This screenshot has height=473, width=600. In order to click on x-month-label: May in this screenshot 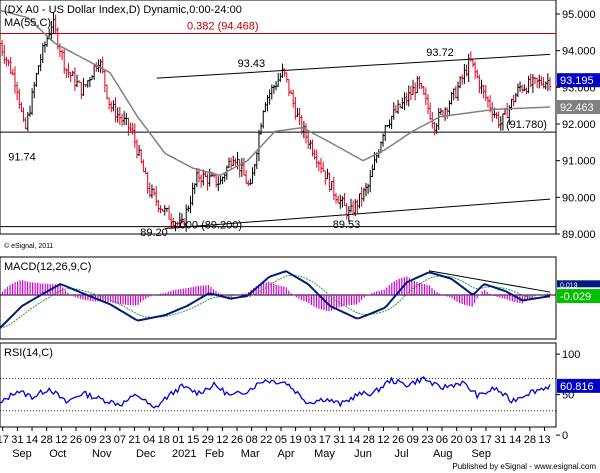, I will do `click(324, 454)`.